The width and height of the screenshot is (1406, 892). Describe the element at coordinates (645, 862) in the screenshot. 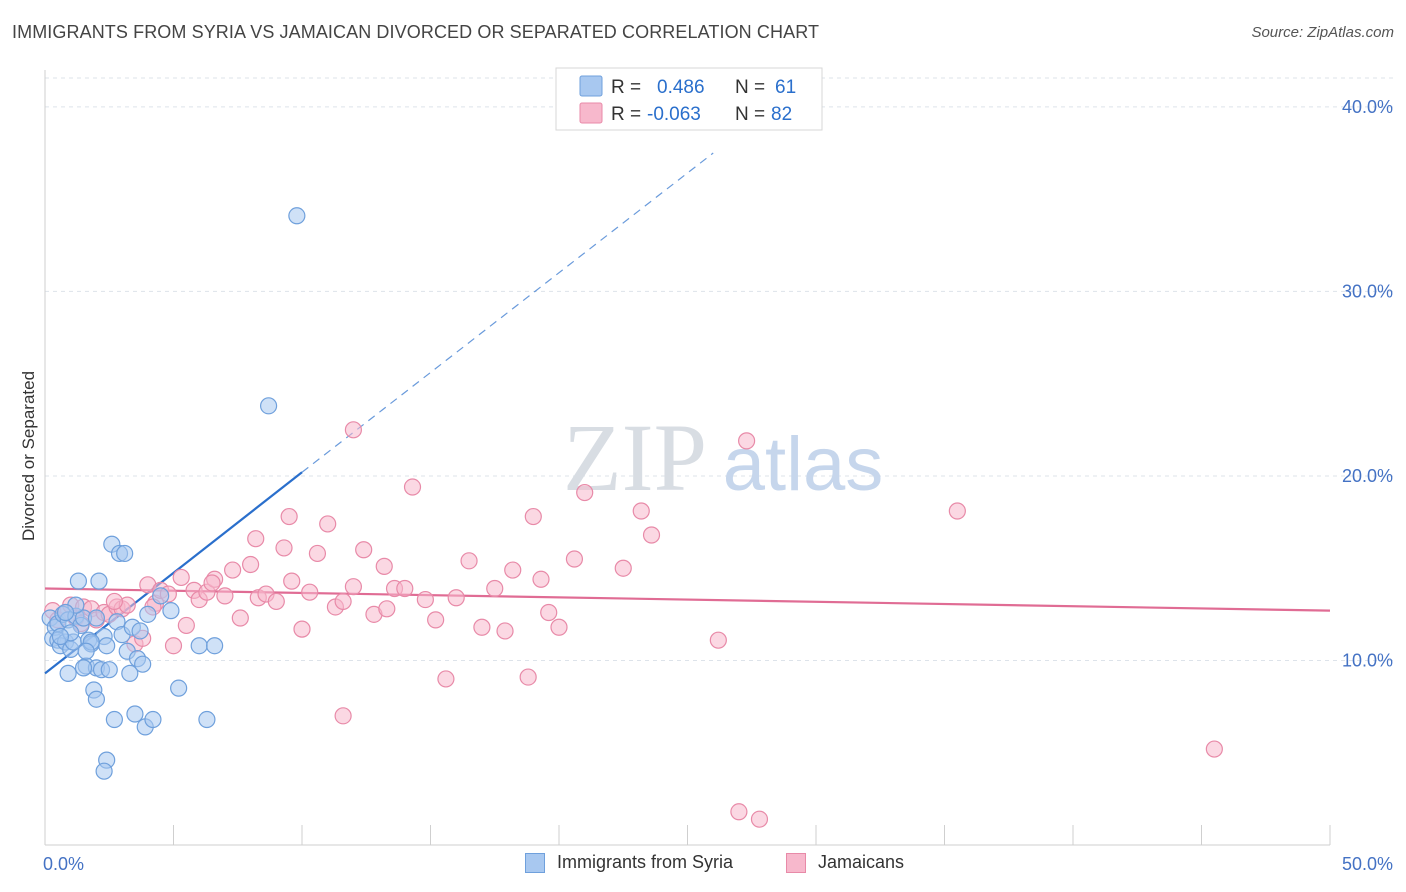

I see `legend-label-syria: Immigrants from Syria` at that location.